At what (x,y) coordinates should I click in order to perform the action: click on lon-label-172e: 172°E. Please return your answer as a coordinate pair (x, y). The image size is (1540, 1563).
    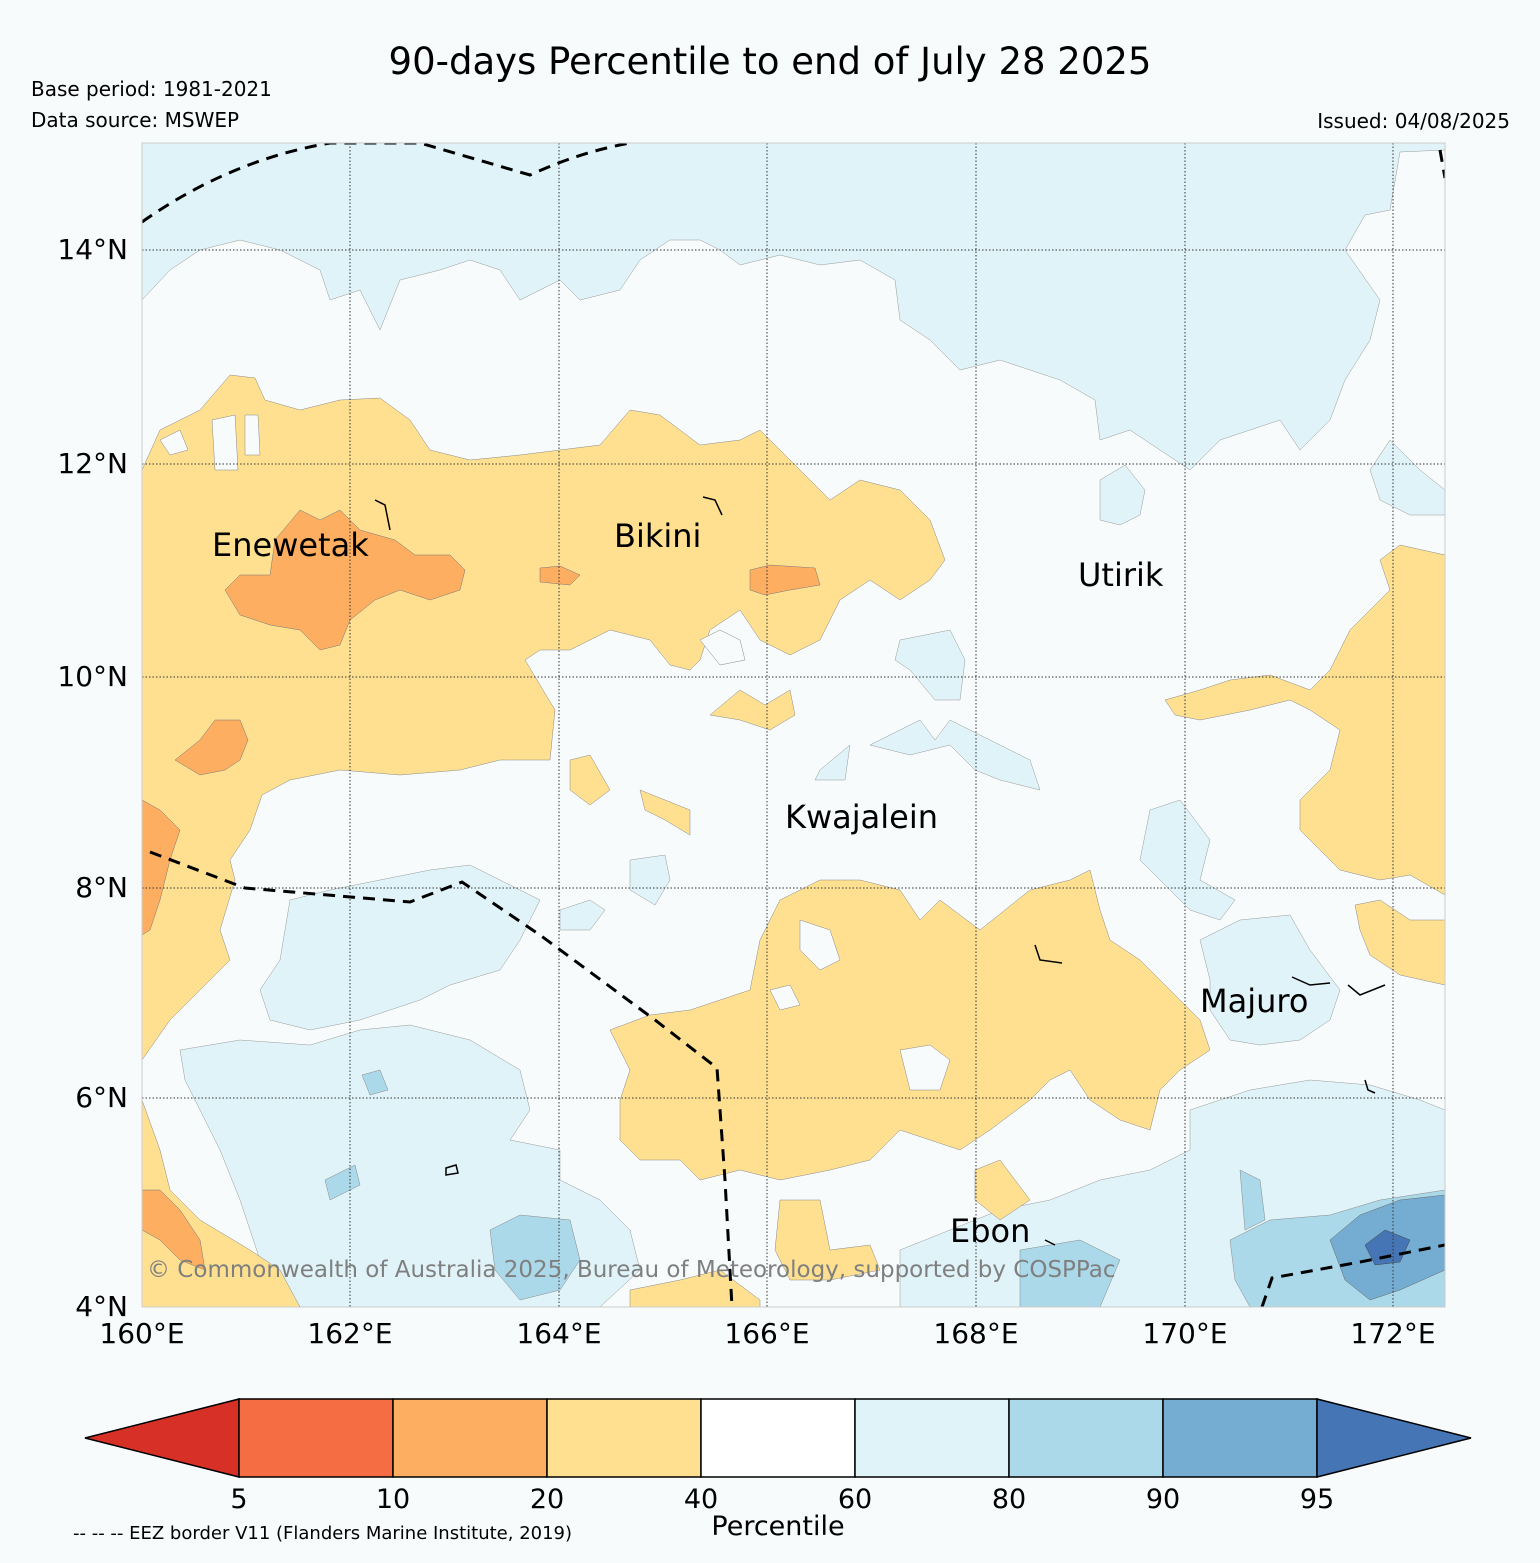
    Looking at the image, I should click on (1392, 1333).